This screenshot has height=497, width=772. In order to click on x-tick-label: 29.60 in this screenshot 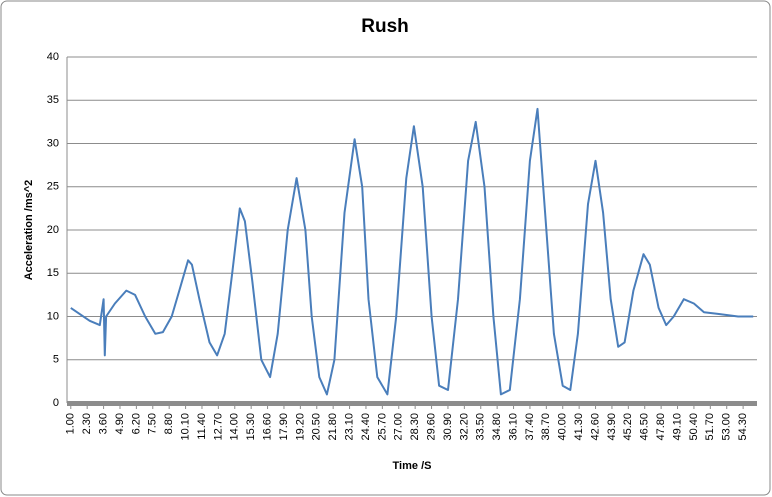, I will do `click(431, 427)`.